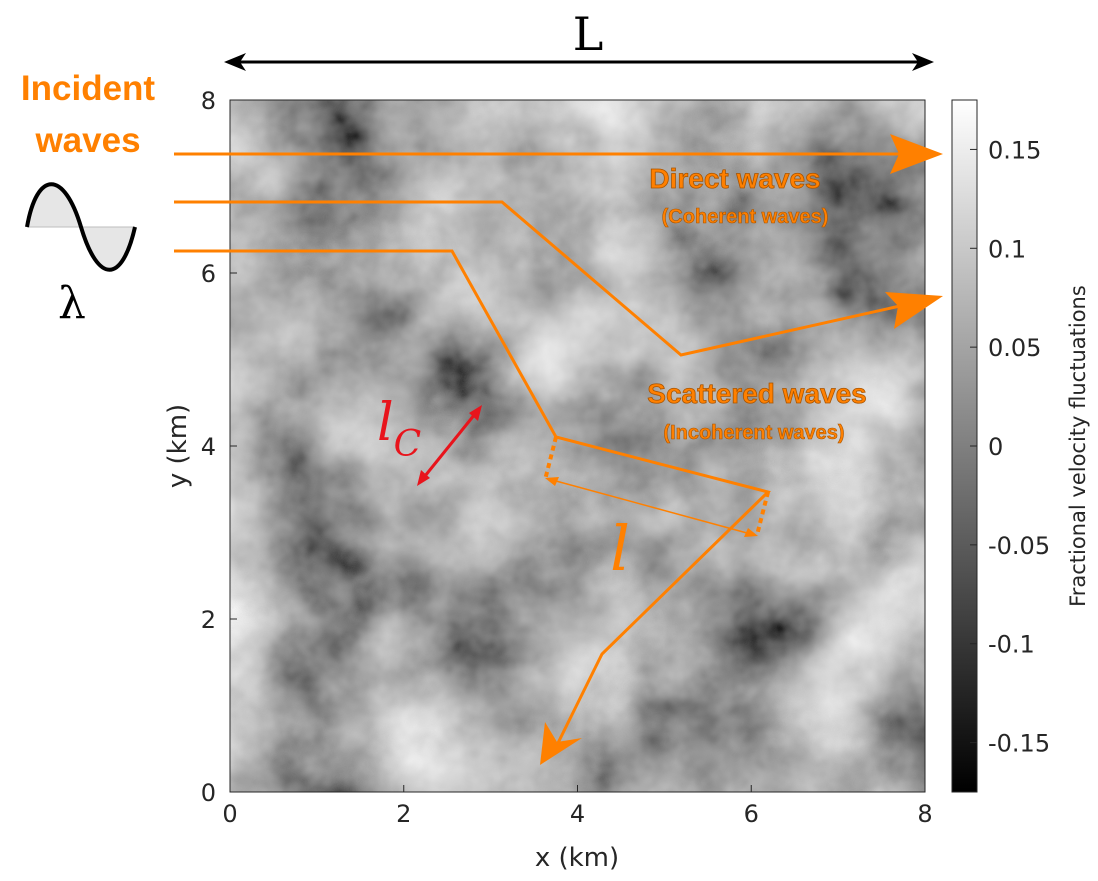  Describe the element at coordinates (577, 858) in the screenshot. I see `x-axis-label: x (km)` at that location.